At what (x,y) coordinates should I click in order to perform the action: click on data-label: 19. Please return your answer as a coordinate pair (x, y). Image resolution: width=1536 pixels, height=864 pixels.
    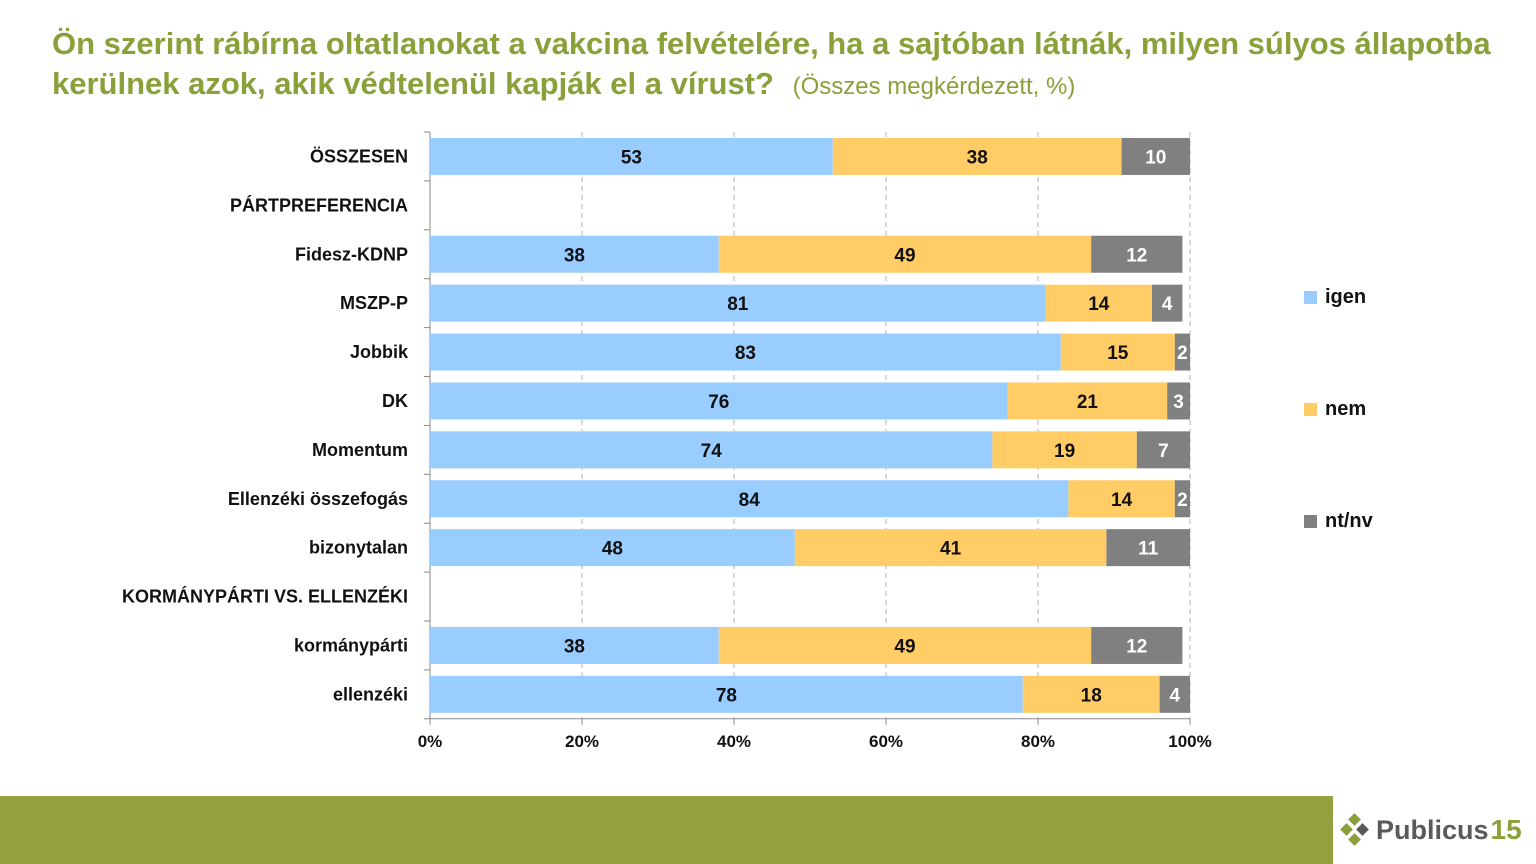
    Looking at the image, I should click on (1064, 451).